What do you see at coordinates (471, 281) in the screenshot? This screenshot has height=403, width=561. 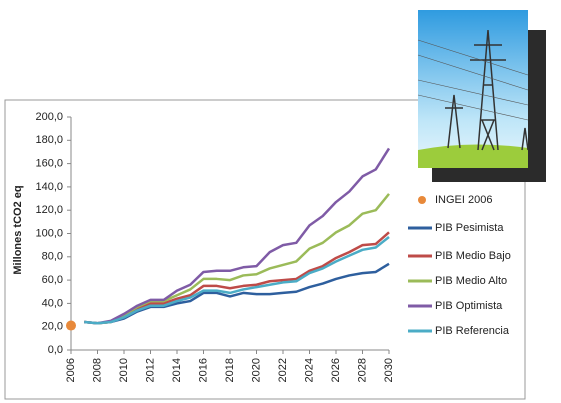 I see `legend-label: PIB Medio Alto` at bounding box center [471, 281].